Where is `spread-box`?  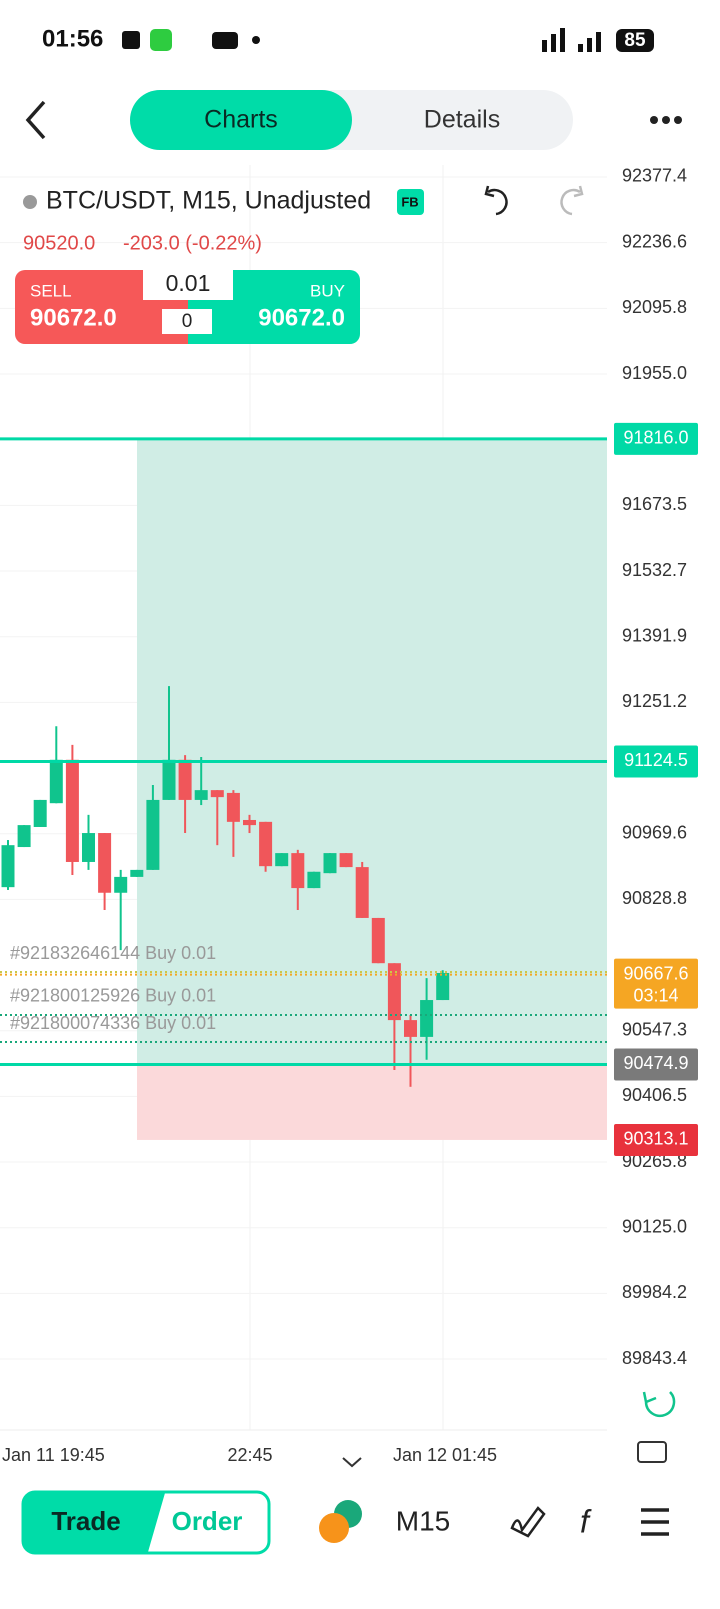
spread-box is located at coordinates (187, 321).